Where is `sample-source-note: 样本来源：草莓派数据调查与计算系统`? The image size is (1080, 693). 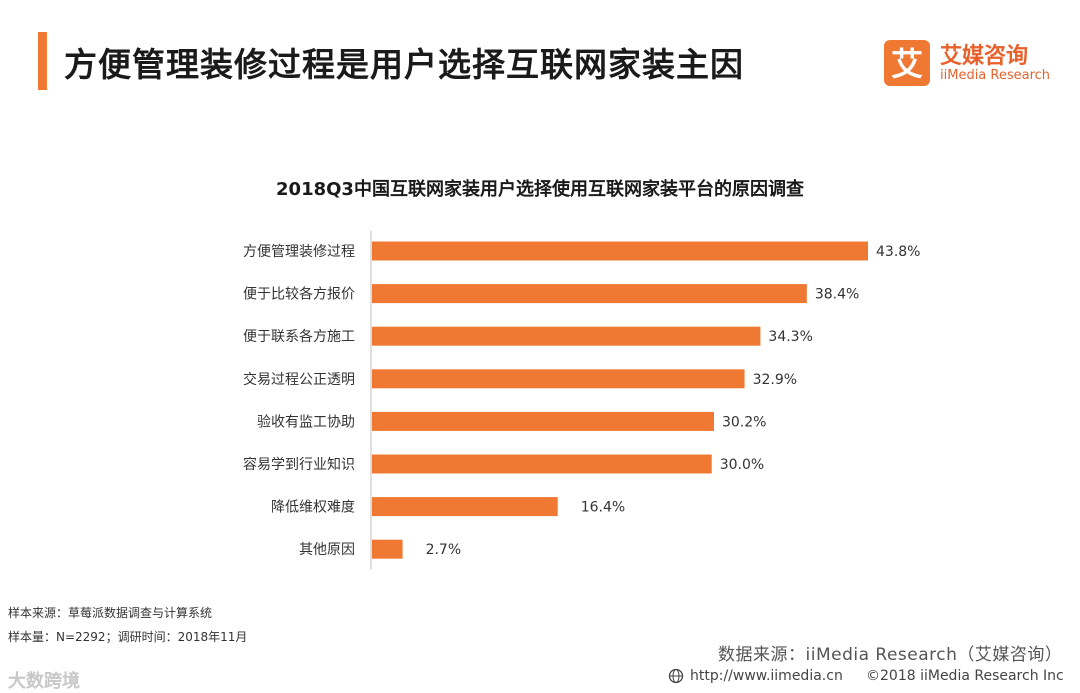
sample-source-note: 样本来源：草莓派数据调查与计算系统 is located at coordinates (110, 613).